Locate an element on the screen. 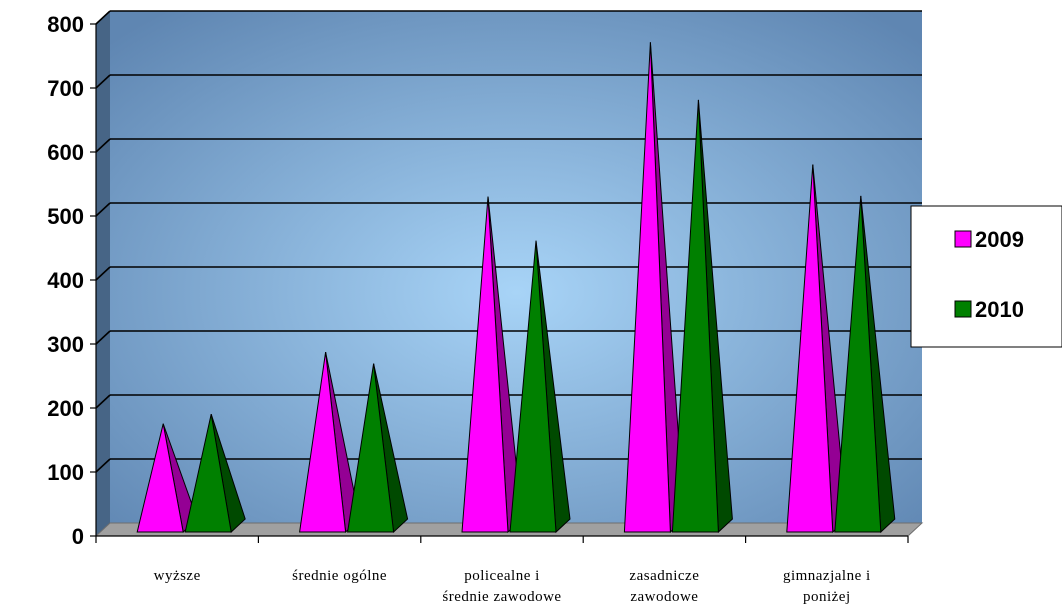 The height and width of the screenshot is (608, 1062). y-tick-label: 300 is located at coordinates (65, 344).